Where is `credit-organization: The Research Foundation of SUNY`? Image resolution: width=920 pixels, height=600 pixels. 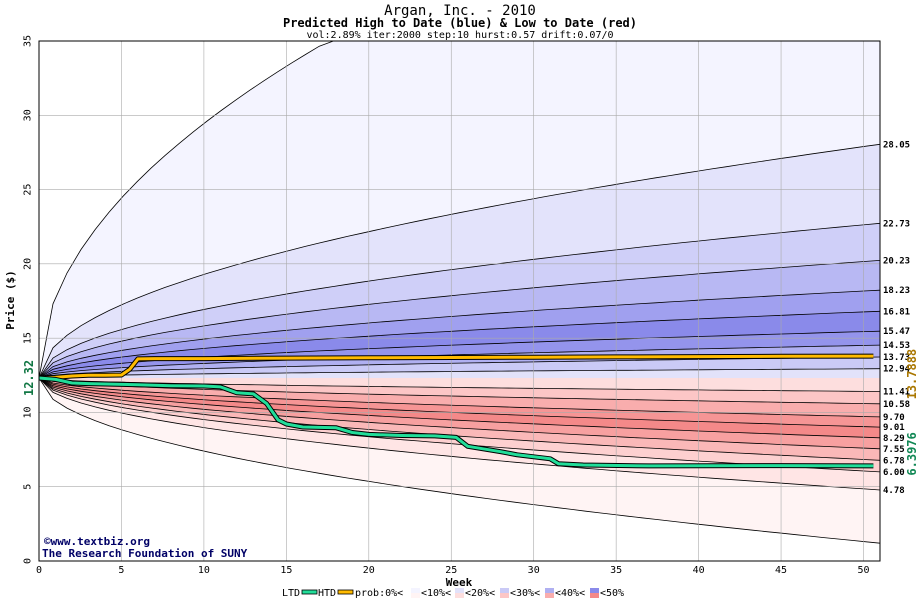 credit-organization: The Research Foundation of SUNY is located at coordinates (145, 553).